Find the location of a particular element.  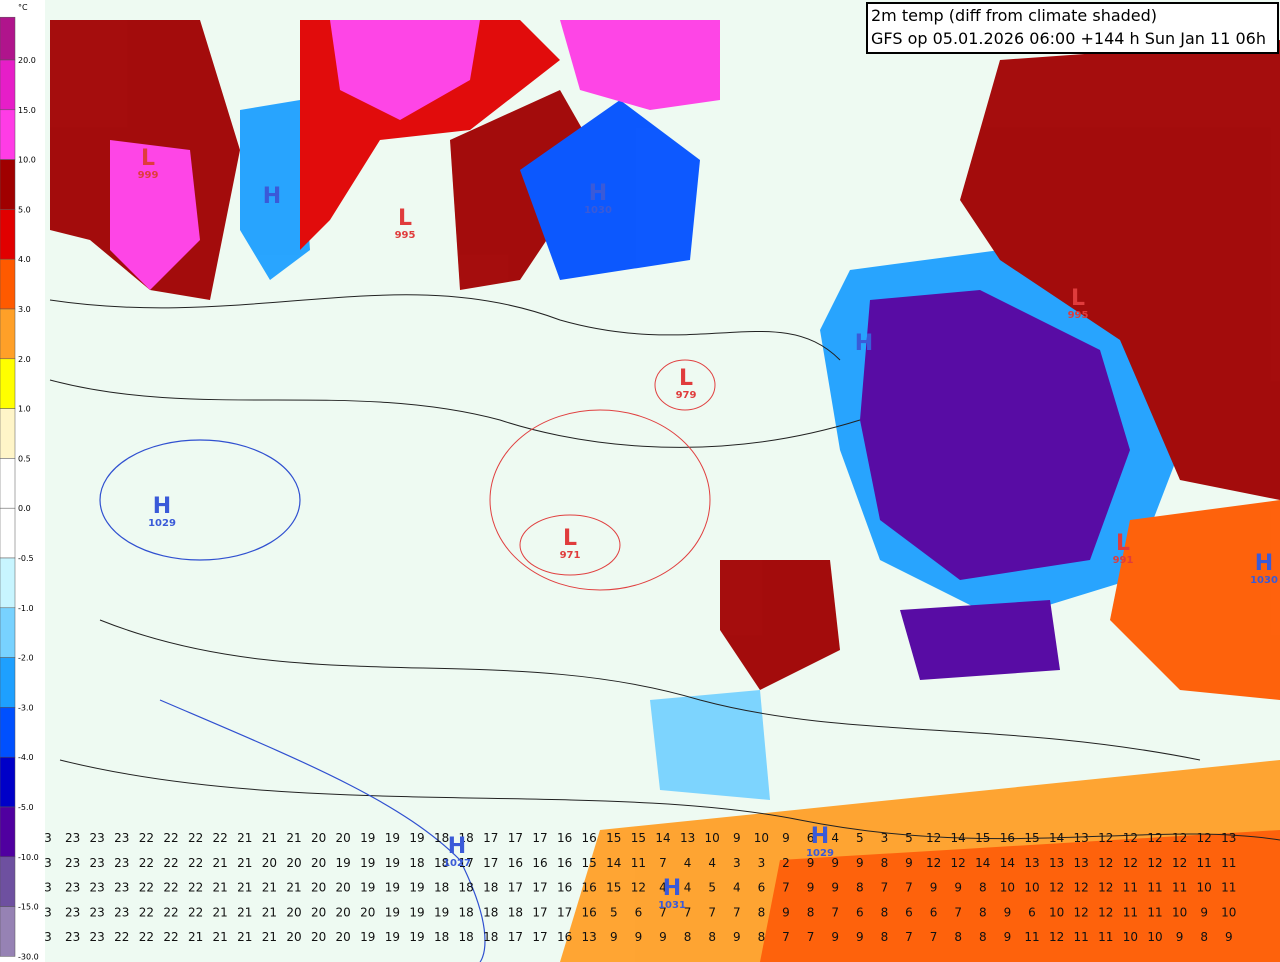

colorbar-label: -5.0 is located at coordinates (26, 807).